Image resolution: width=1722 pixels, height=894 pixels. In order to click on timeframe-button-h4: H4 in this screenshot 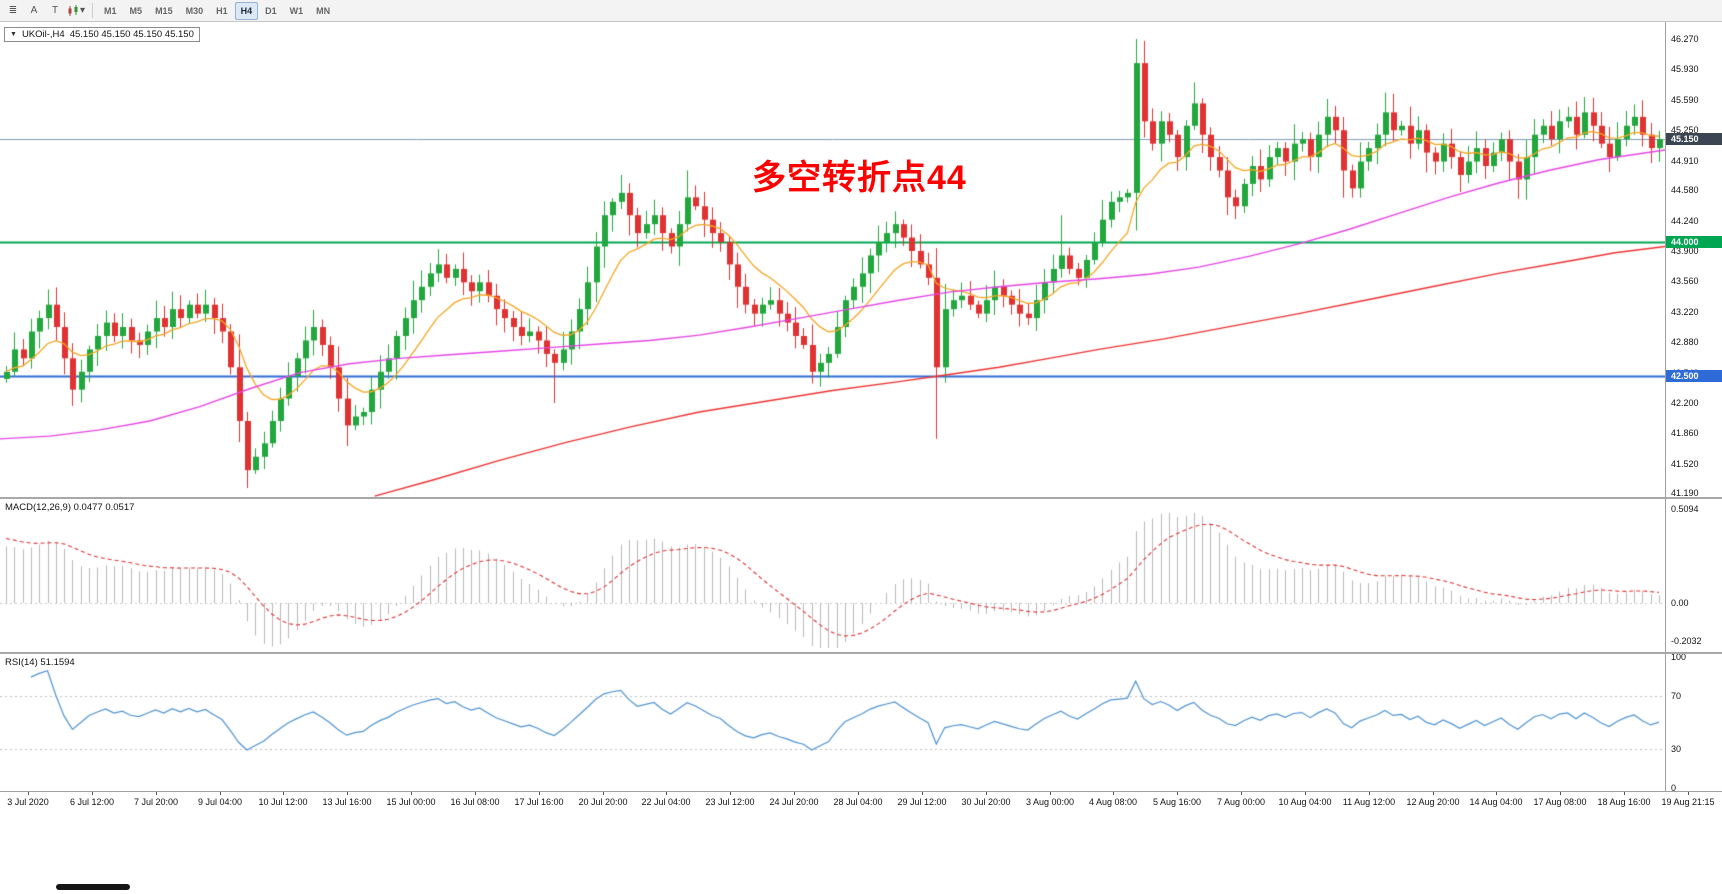, I will do `click(246, 10)`.